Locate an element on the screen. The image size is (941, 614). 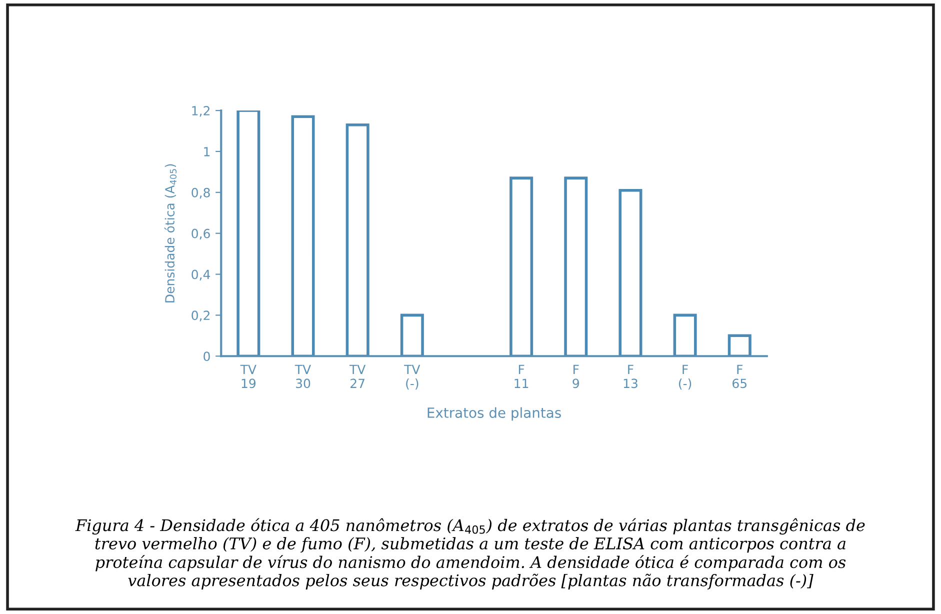
y-tick-label: 0,8 is located at coordinates (201, 193).